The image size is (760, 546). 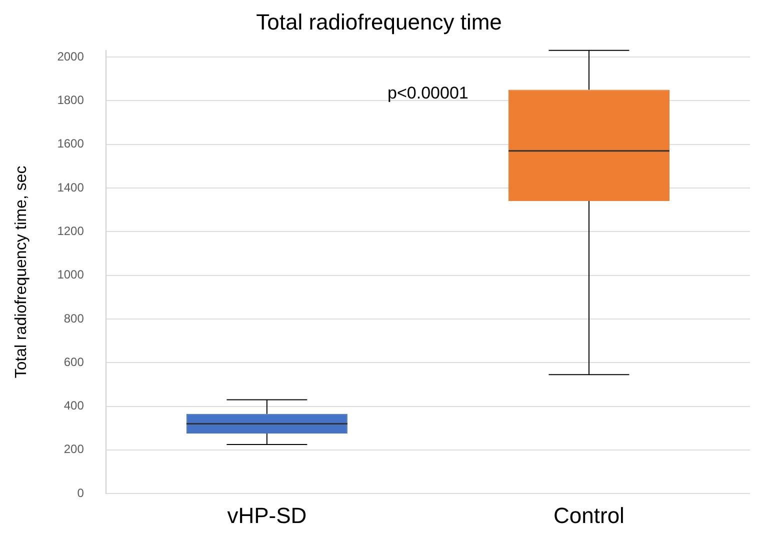 What do you see at coordinates (70, 187) in the screenshot?
I see `y-tick-label: 1400` at bounding box center [70, 187].